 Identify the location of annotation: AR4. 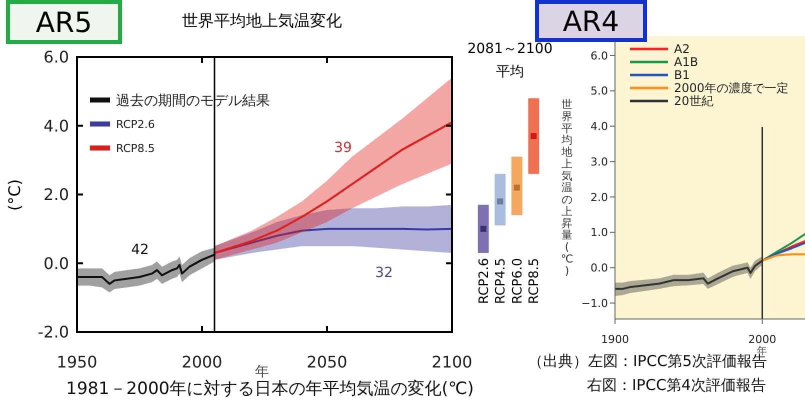
(591, 21).